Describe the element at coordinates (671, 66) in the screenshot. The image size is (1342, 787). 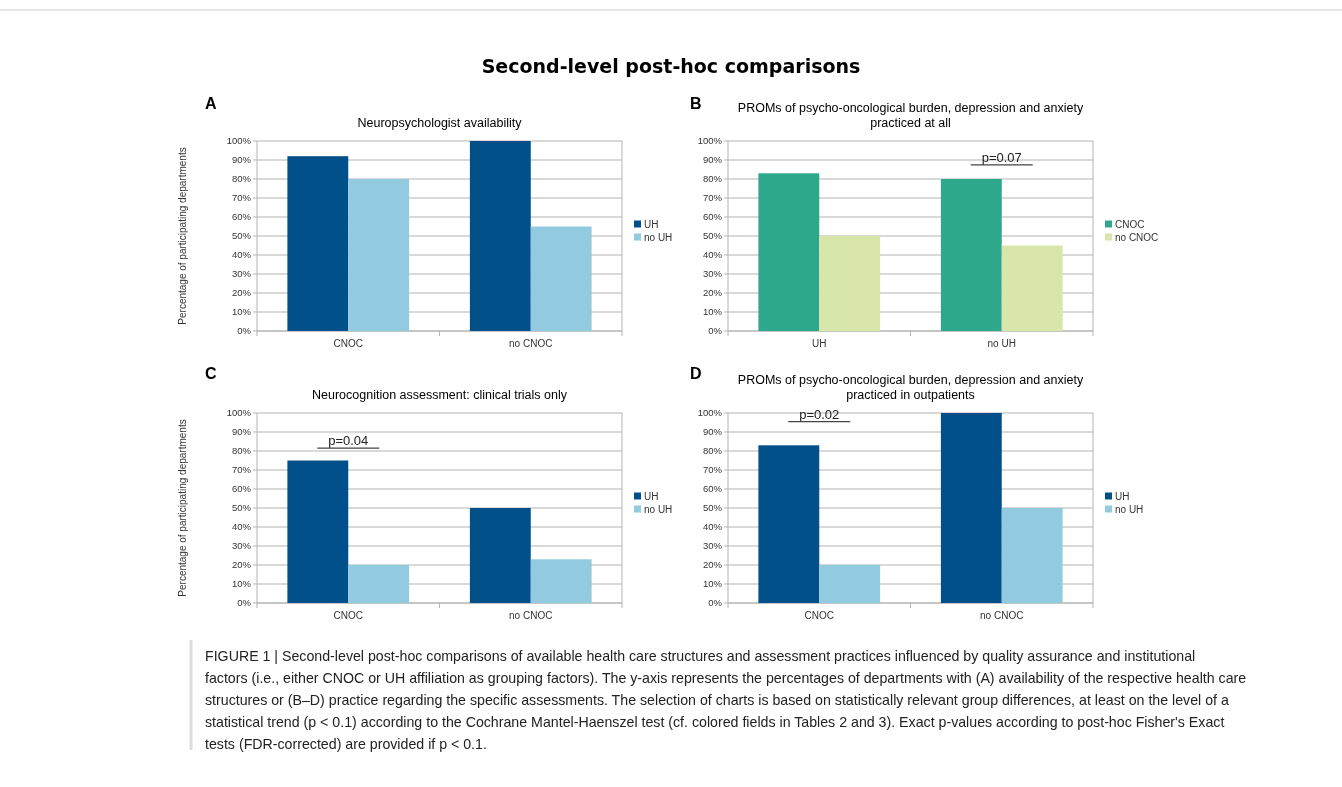
I see `text: Second-level post-hoc comparisons` at that location.